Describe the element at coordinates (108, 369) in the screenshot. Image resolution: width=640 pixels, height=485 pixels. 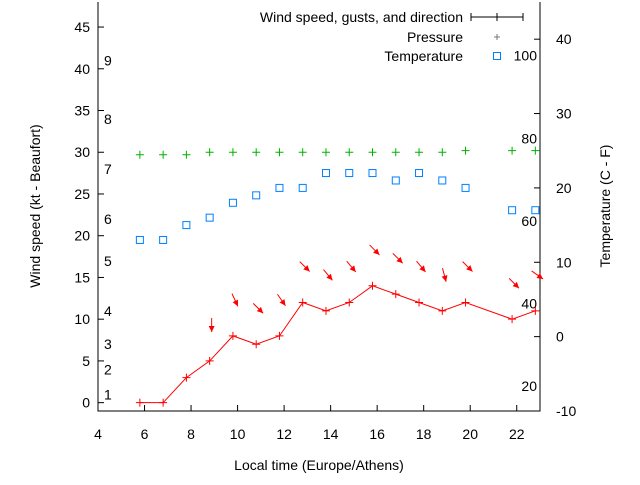
I see `beaufort-label: 2` at that location.